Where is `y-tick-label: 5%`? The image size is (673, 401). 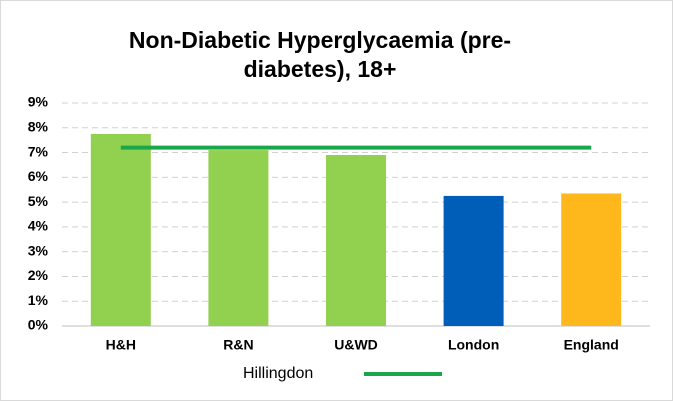
y-tick-label: 5% is located at coordinates (38, 201).